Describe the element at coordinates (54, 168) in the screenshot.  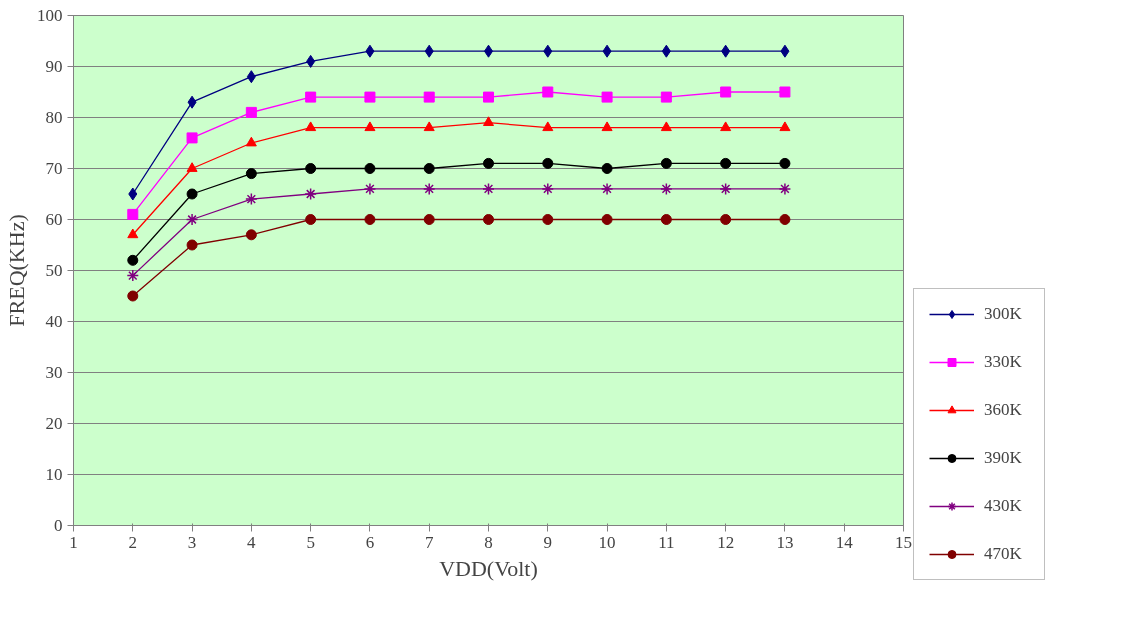
I see `y-tick-label: 70` at that location.